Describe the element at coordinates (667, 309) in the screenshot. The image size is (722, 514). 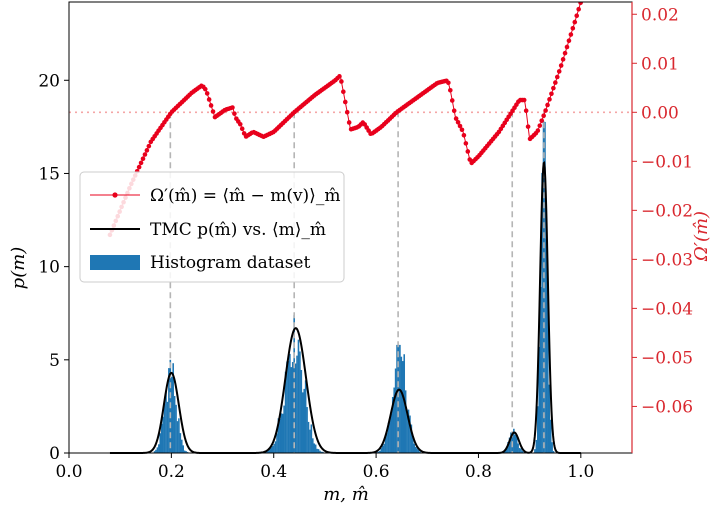
I see `y-tick-label-right: −0.04` at that location.